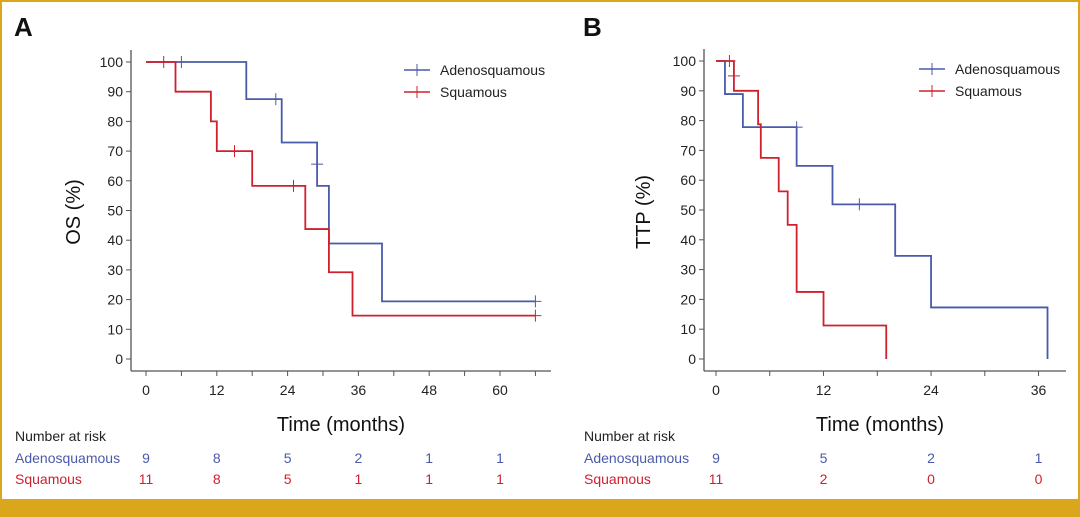 The width and height of the screenshot is (1080, 517). What do you see at coordinates (341, 384) in the screenshot?
I see `x-axis-a: 0 12 24 36 48 60` at bounding box center [341, 384].